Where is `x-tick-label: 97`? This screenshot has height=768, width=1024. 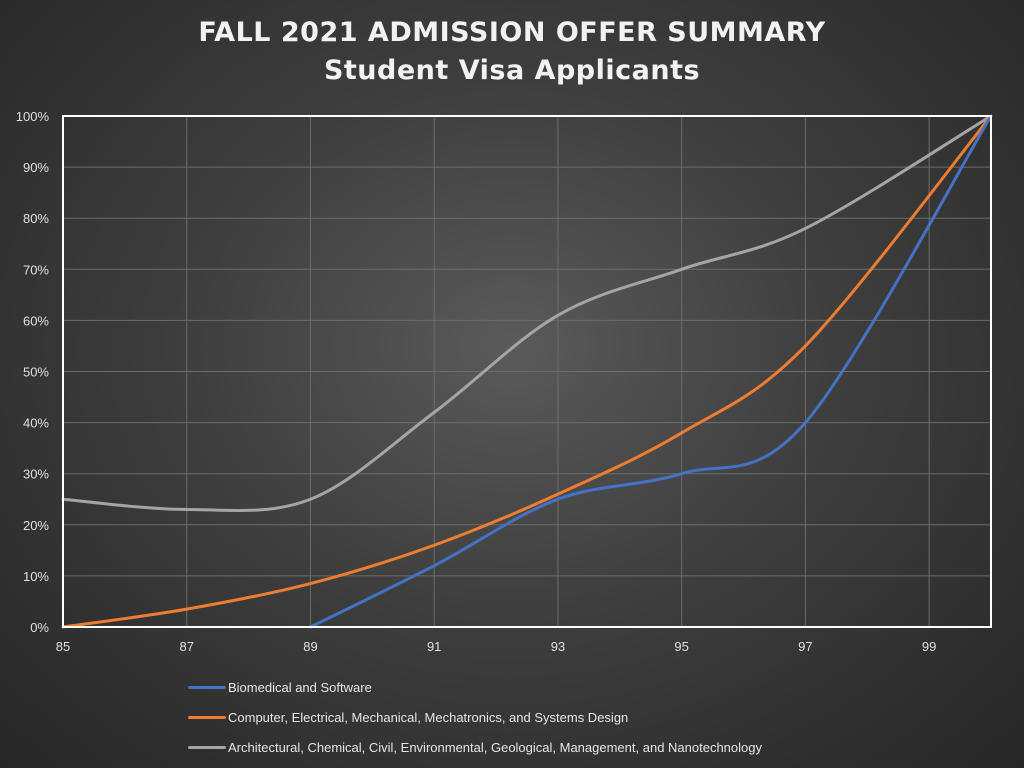 x-tick-label: 97 is located at coordinates (805, 646).